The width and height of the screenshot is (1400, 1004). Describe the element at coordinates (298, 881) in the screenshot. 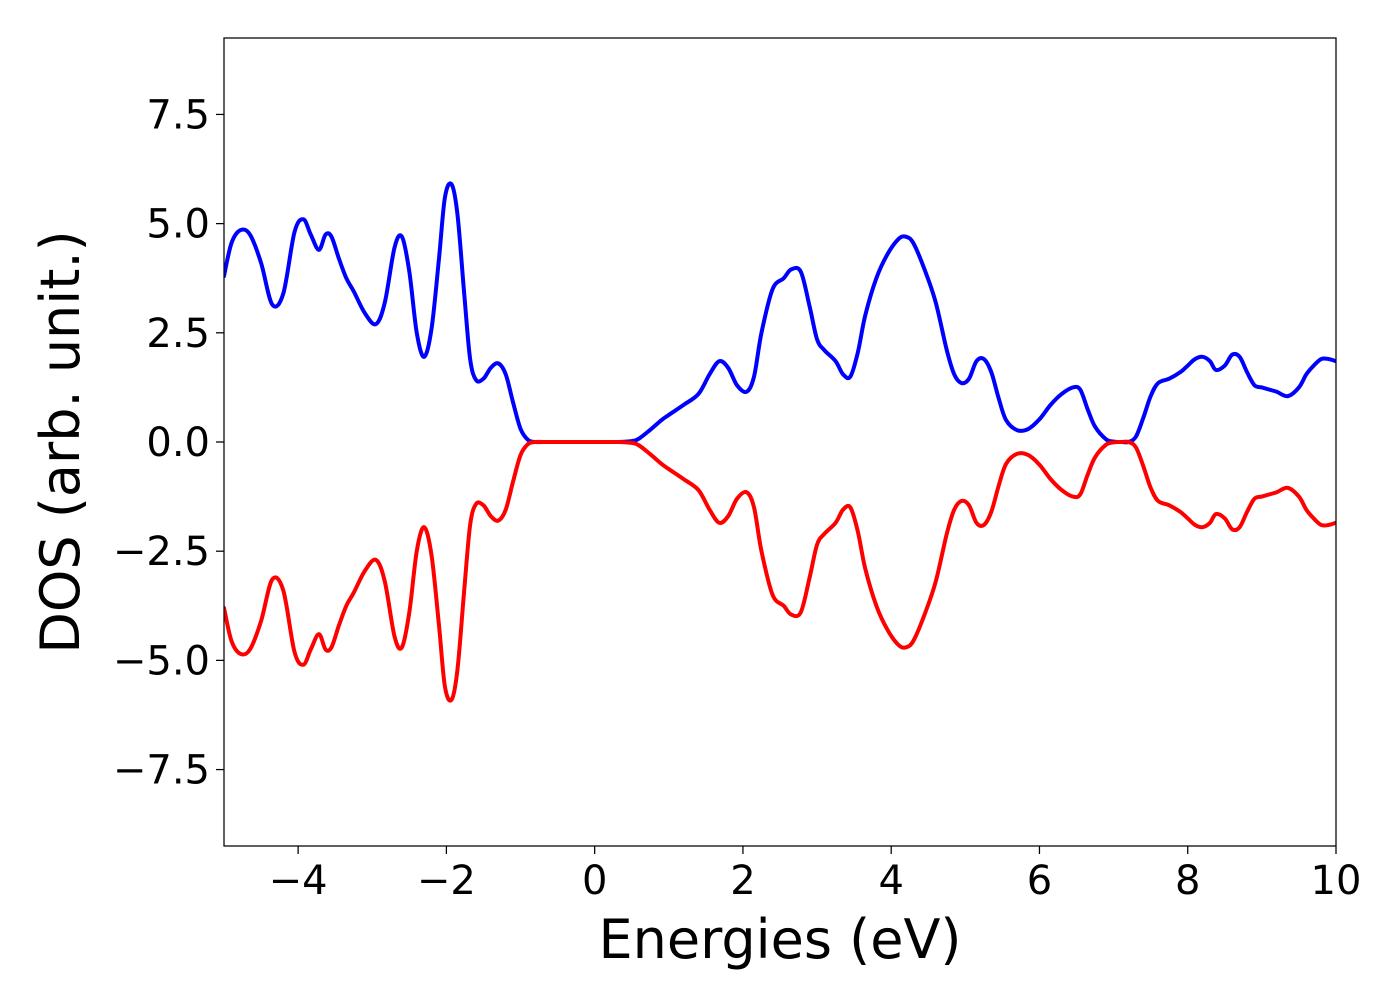

I see `x-tick-label: −4` at that location.